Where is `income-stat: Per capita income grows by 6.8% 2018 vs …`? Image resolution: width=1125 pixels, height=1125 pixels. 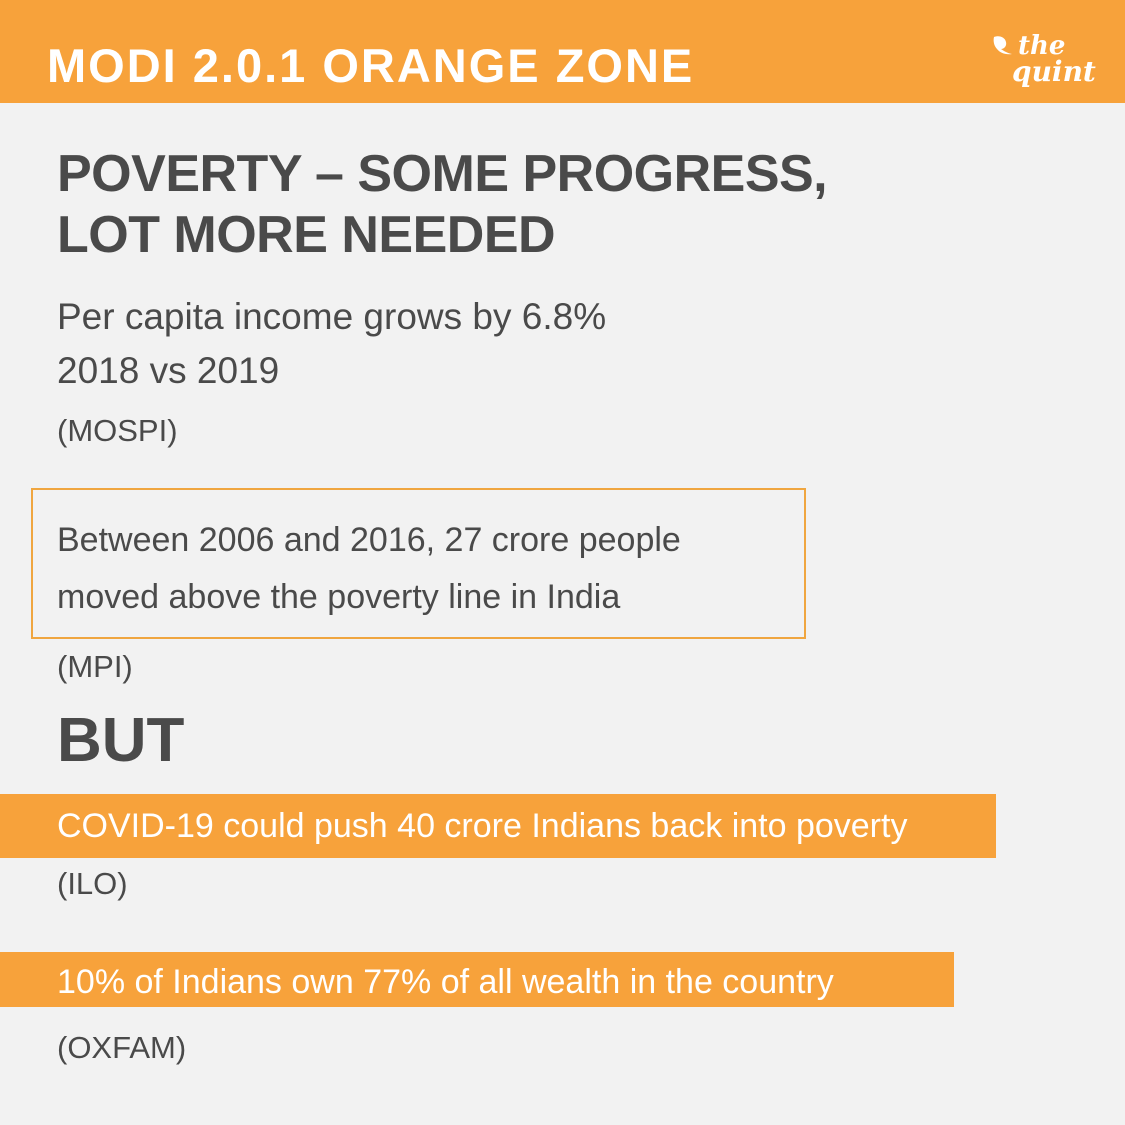 income-stat: Per capita income grows by 6.8% 2018 vs … is located at coordinates (331, 344).